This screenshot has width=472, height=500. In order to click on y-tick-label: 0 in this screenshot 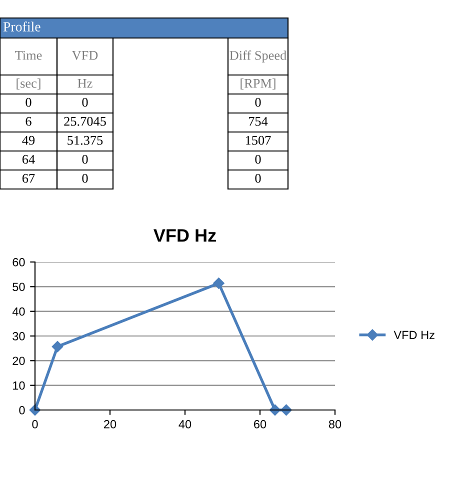, I will do `click(22, 410)`.